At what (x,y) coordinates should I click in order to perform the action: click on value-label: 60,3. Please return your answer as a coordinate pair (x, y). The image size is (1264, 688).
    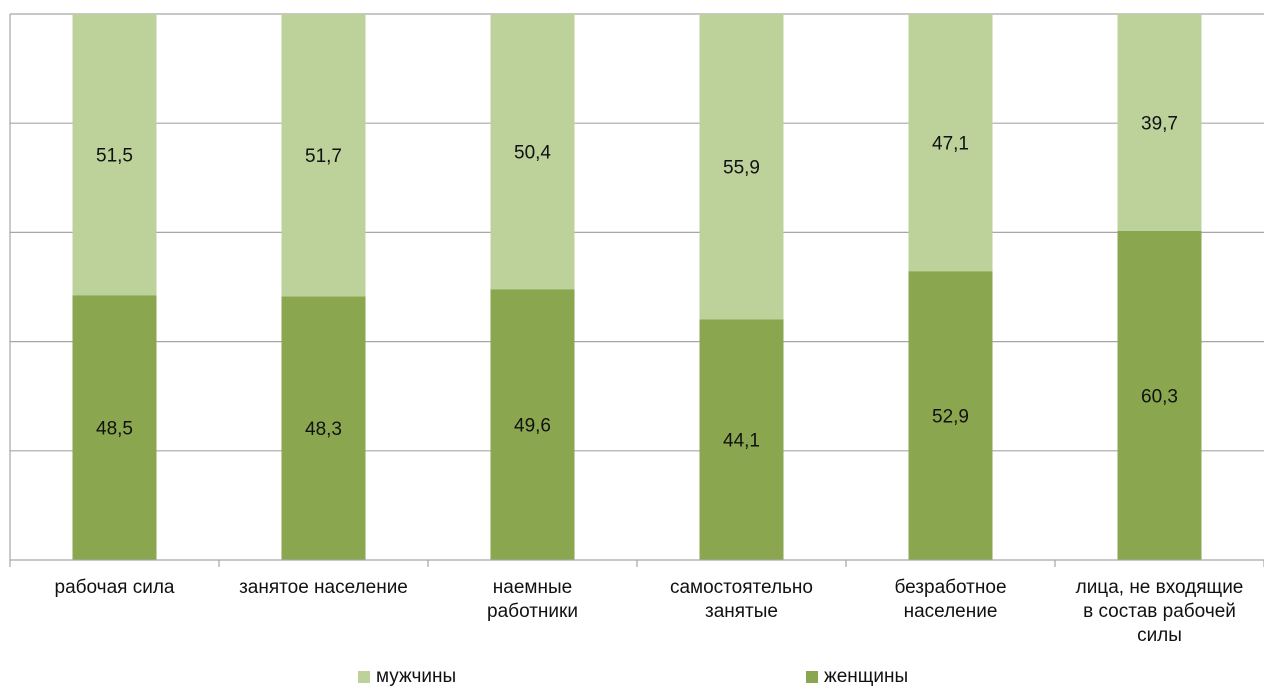
    Looking at the image, I should click on (1159, 396).